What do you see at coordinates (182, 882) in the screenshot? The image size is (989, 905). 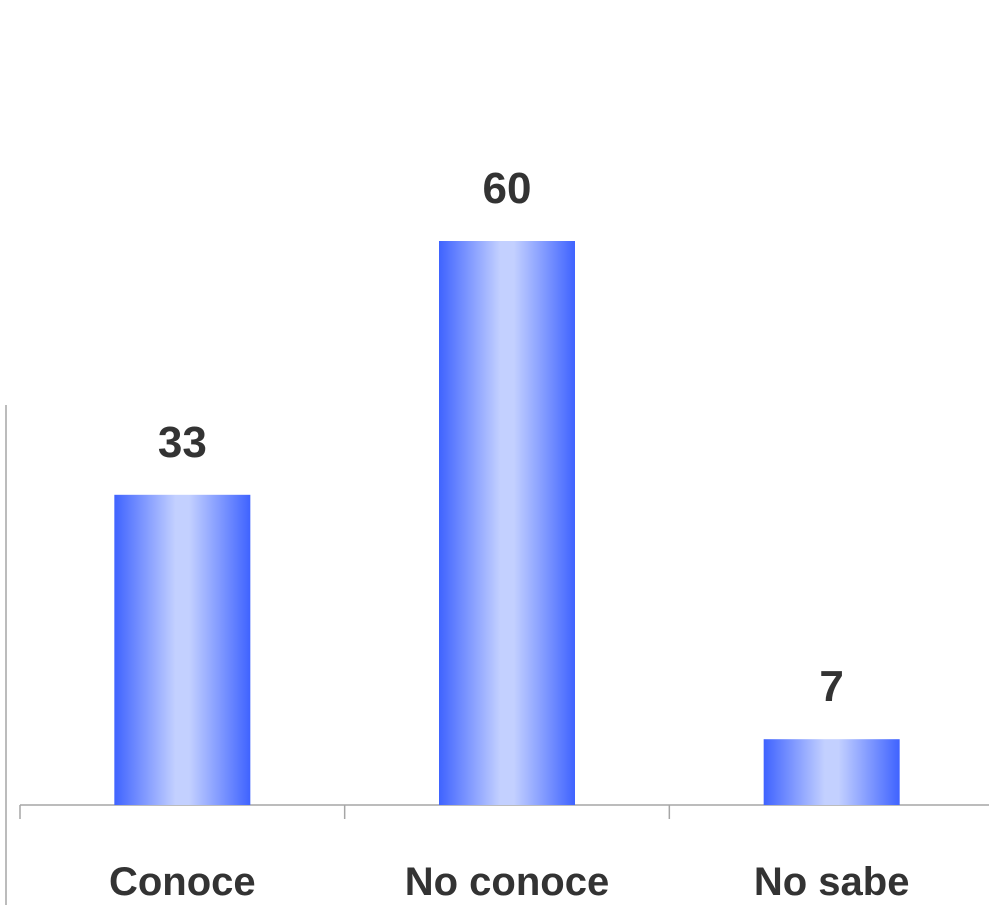 I see `category-label: Conoce` at bounding box center [182, 882].